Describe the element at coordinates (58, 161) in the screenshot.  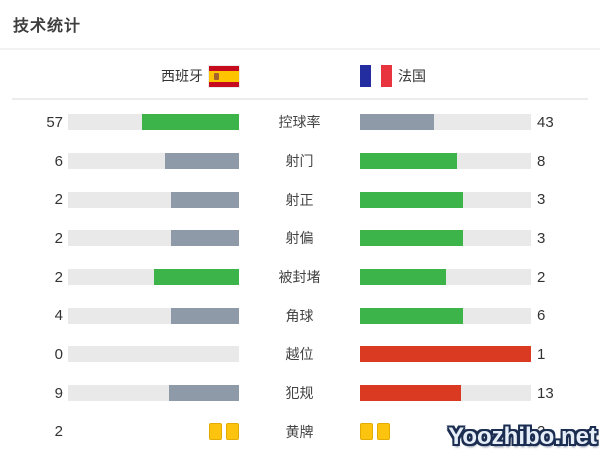
I see `home-value: 6` at that location.